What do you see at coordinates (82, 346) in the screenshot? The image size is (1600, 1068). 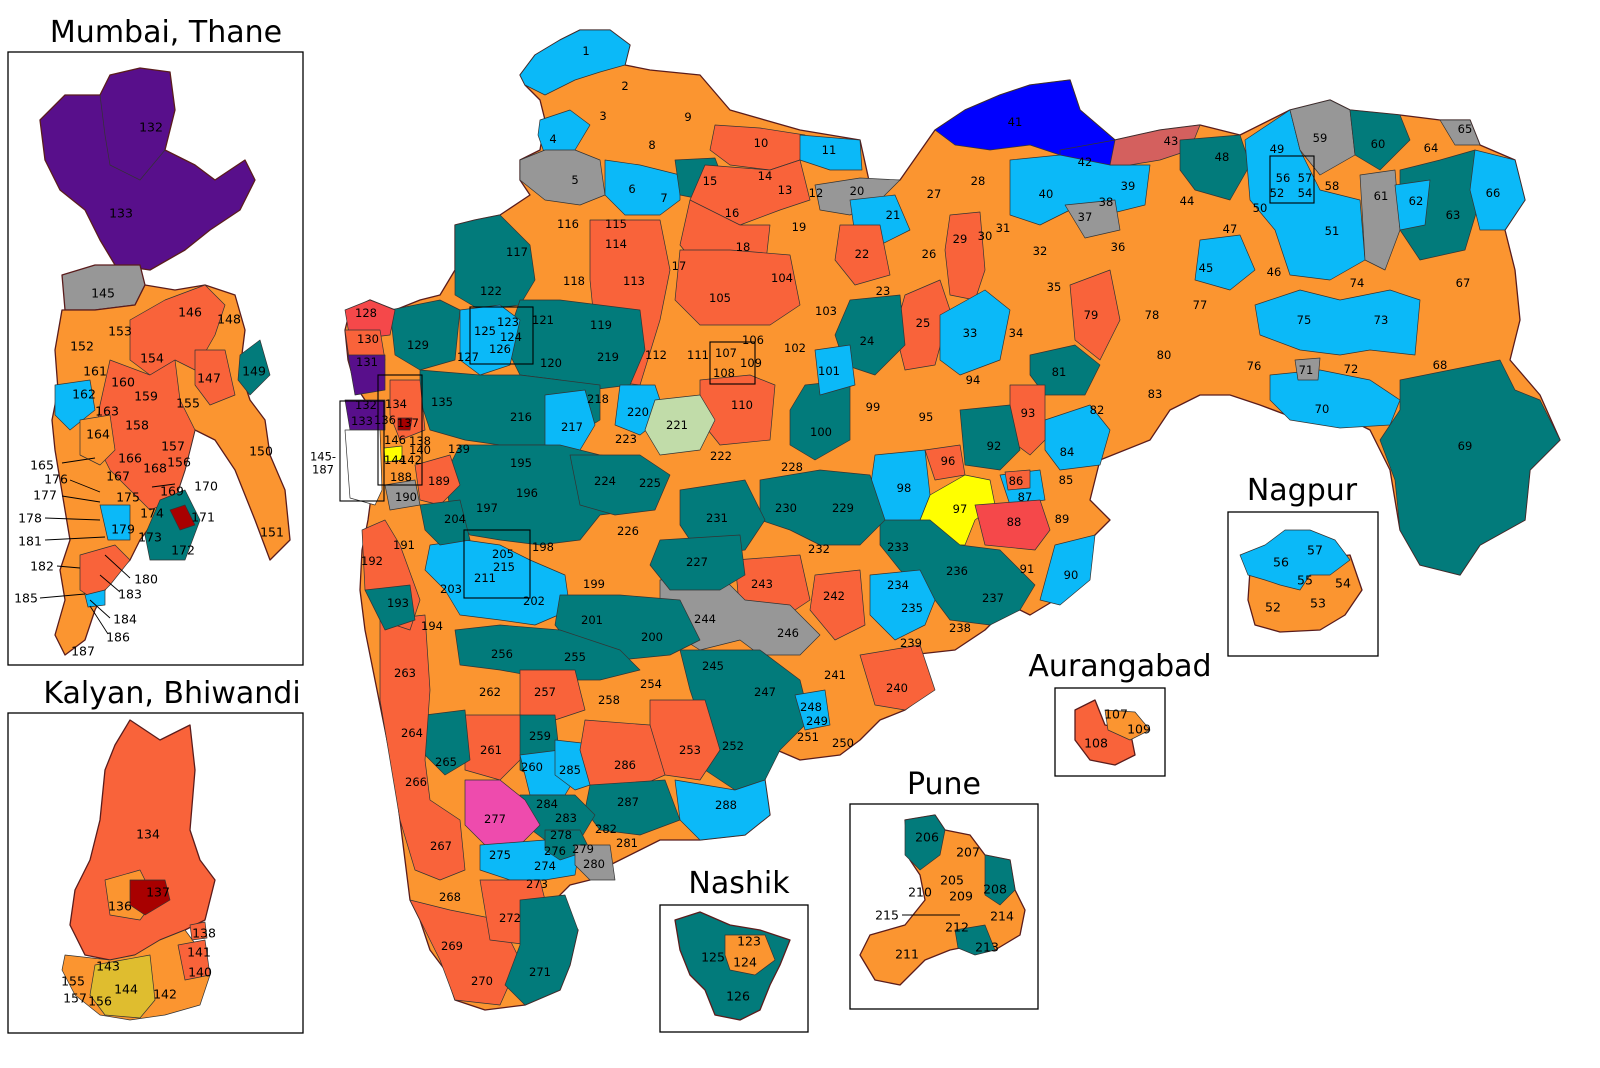 I see `region-label-152: 152` at bounding box center [82, 346].